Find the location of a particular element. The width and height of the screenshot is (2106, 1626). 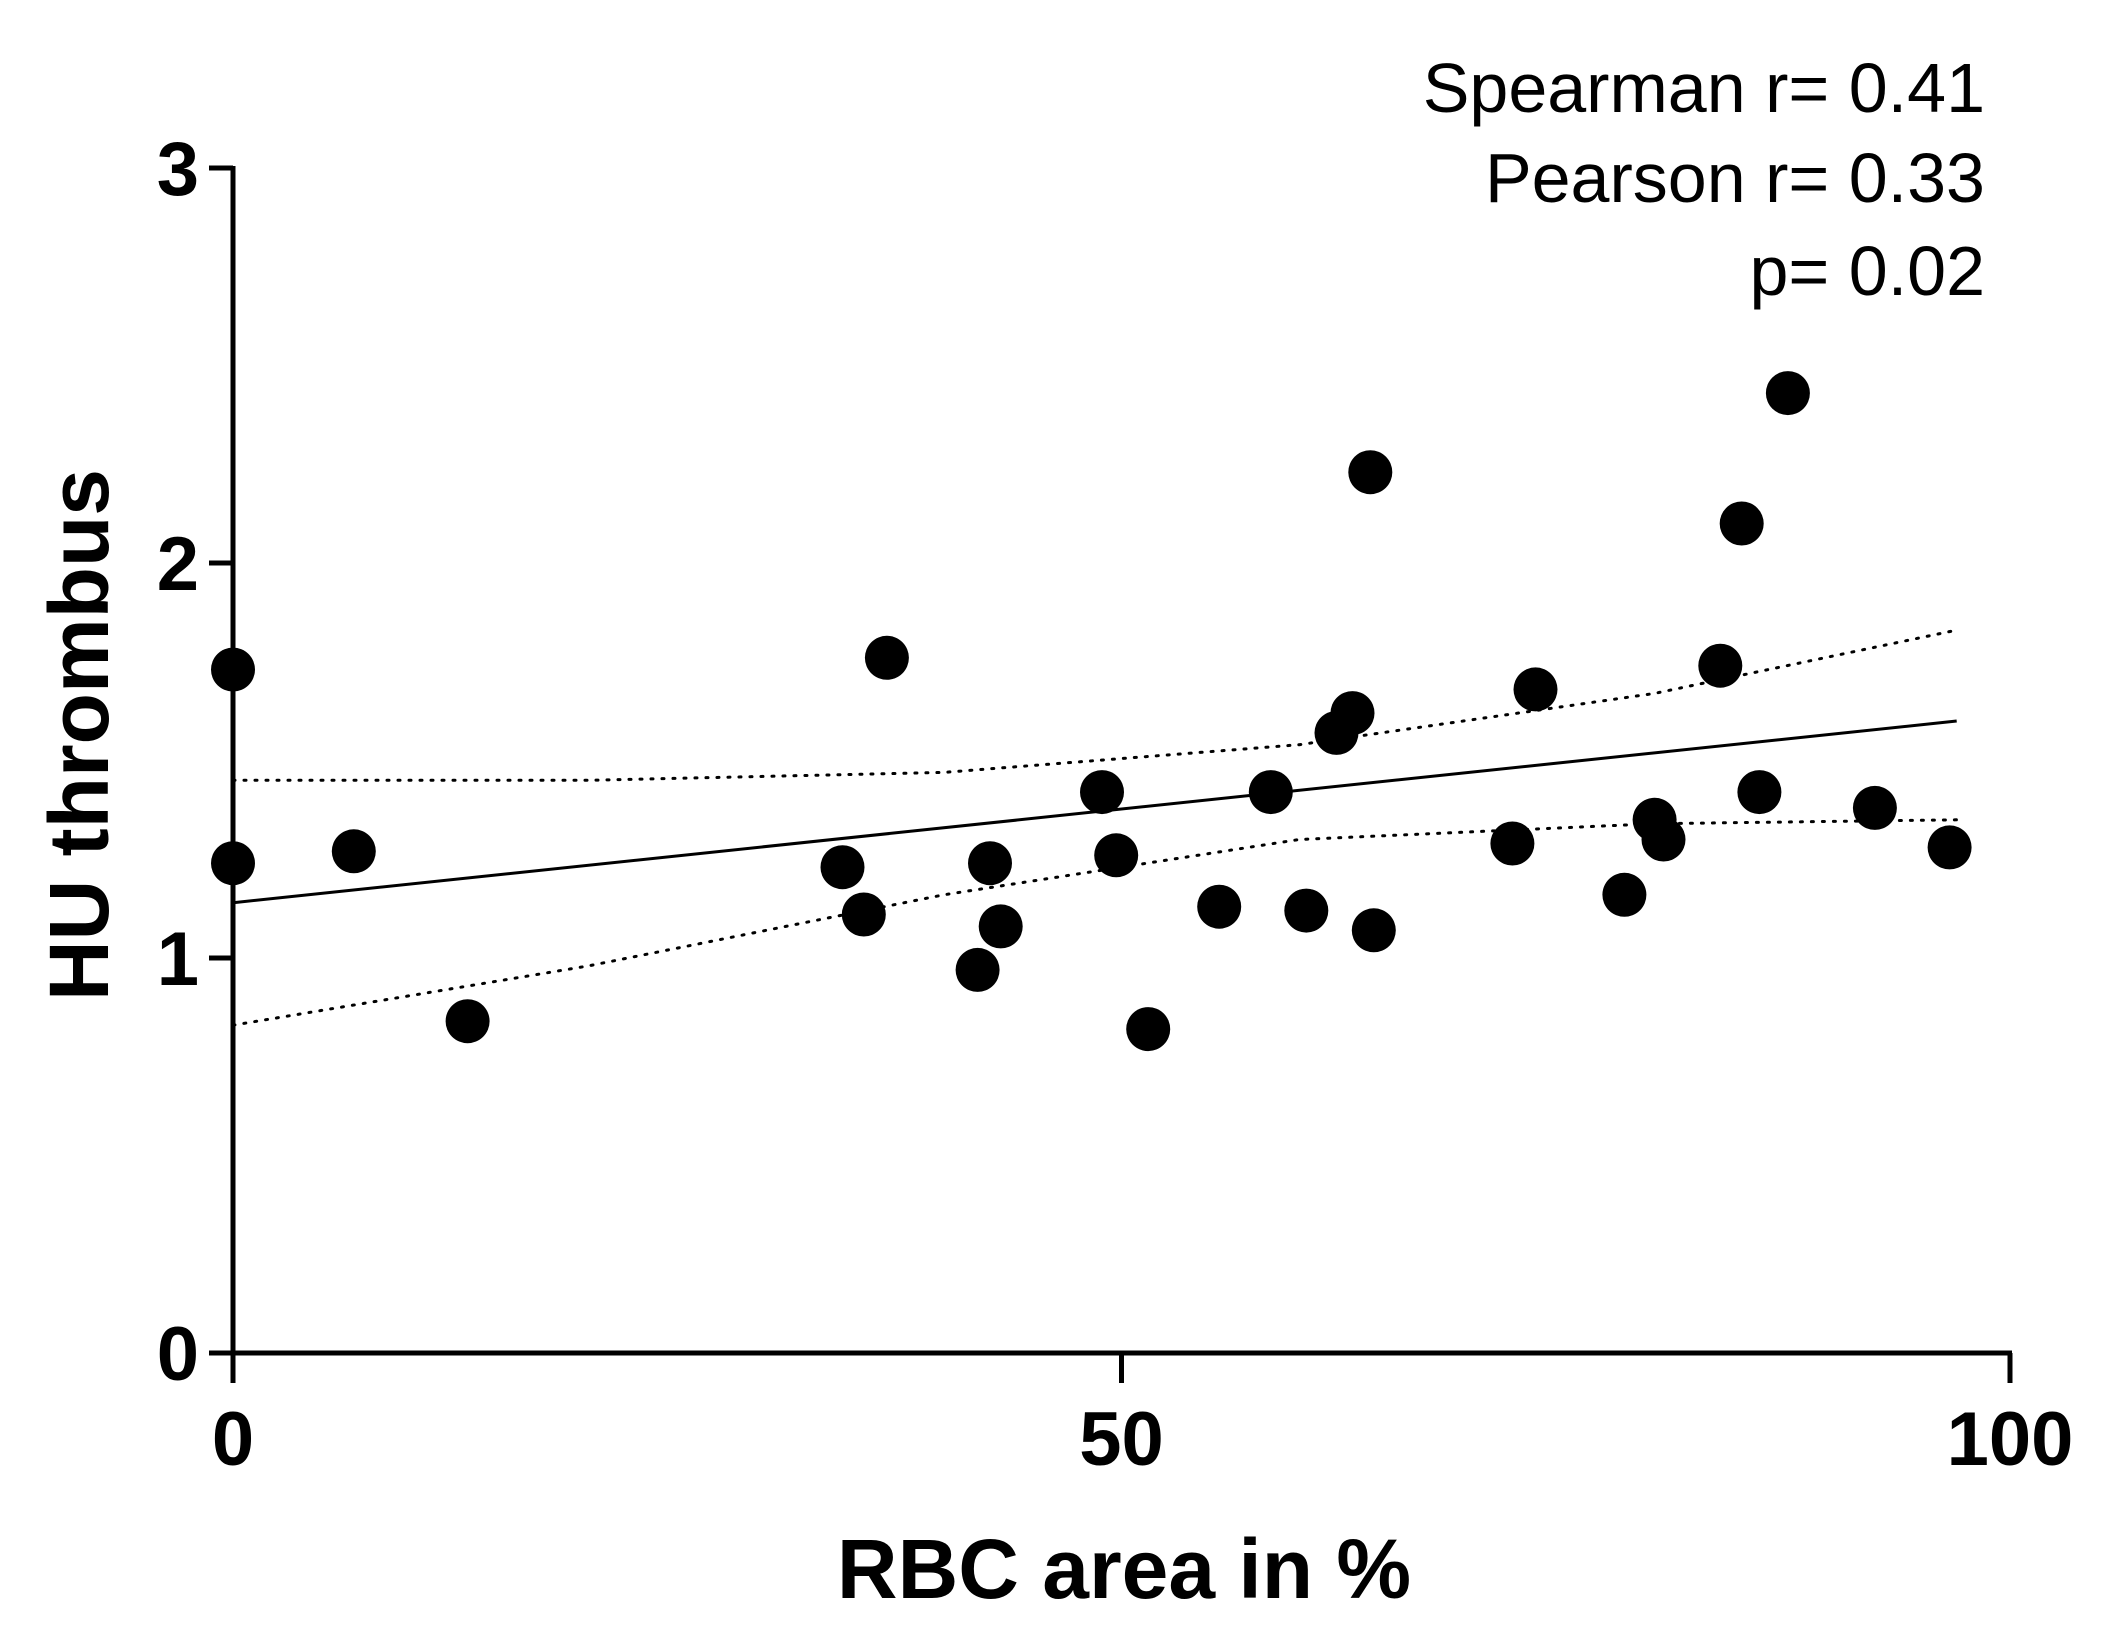

y-axis-title: HU thrombus is located at coordinates (79, 735).